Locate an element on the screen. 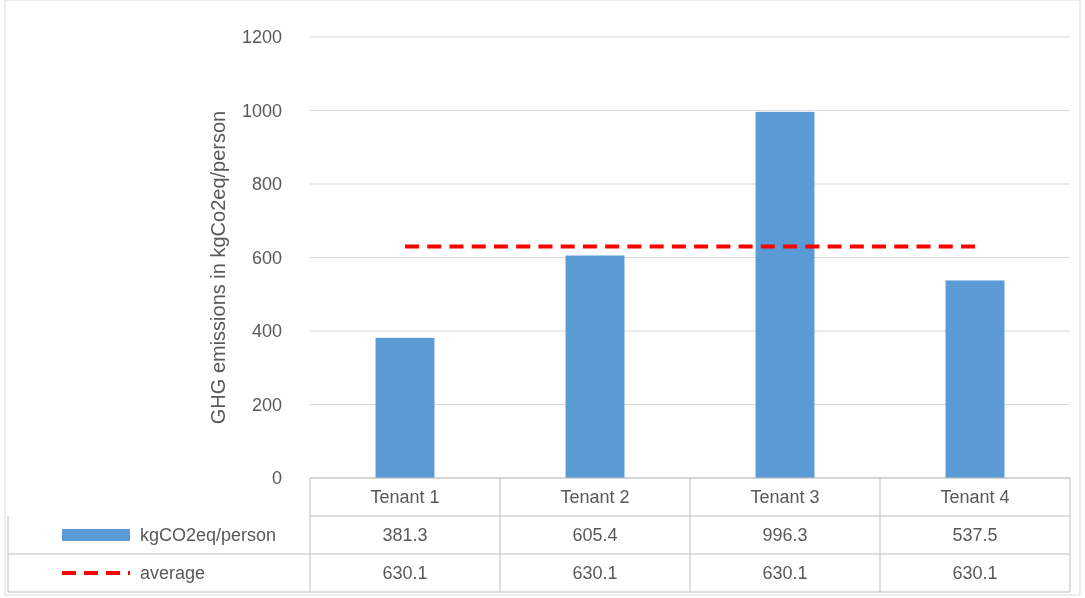 Image resolution: width=1085 pixels, height=598 pixels. legend-label: kgCO2eq/person is located at coordinates (208, 535).